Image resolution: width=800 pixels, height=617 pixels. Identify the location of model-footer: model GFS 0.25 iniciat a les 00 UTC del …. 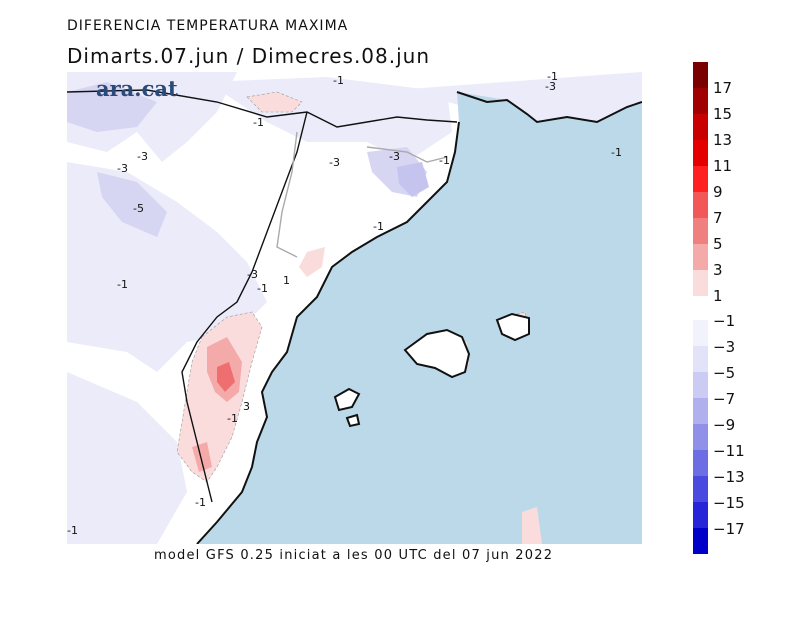
(354, 555).